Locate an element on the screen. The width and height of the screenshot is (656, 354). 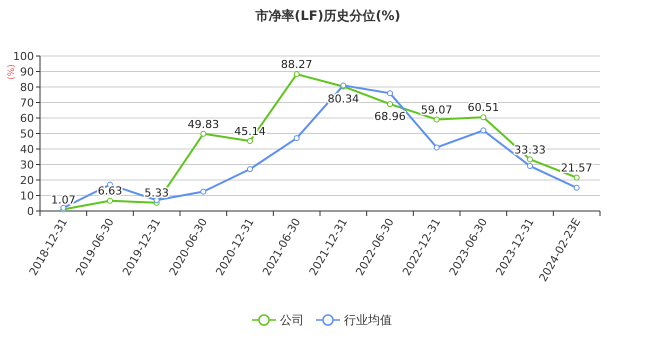
y-tick-label: 50 is located at coordinates (27, 134).